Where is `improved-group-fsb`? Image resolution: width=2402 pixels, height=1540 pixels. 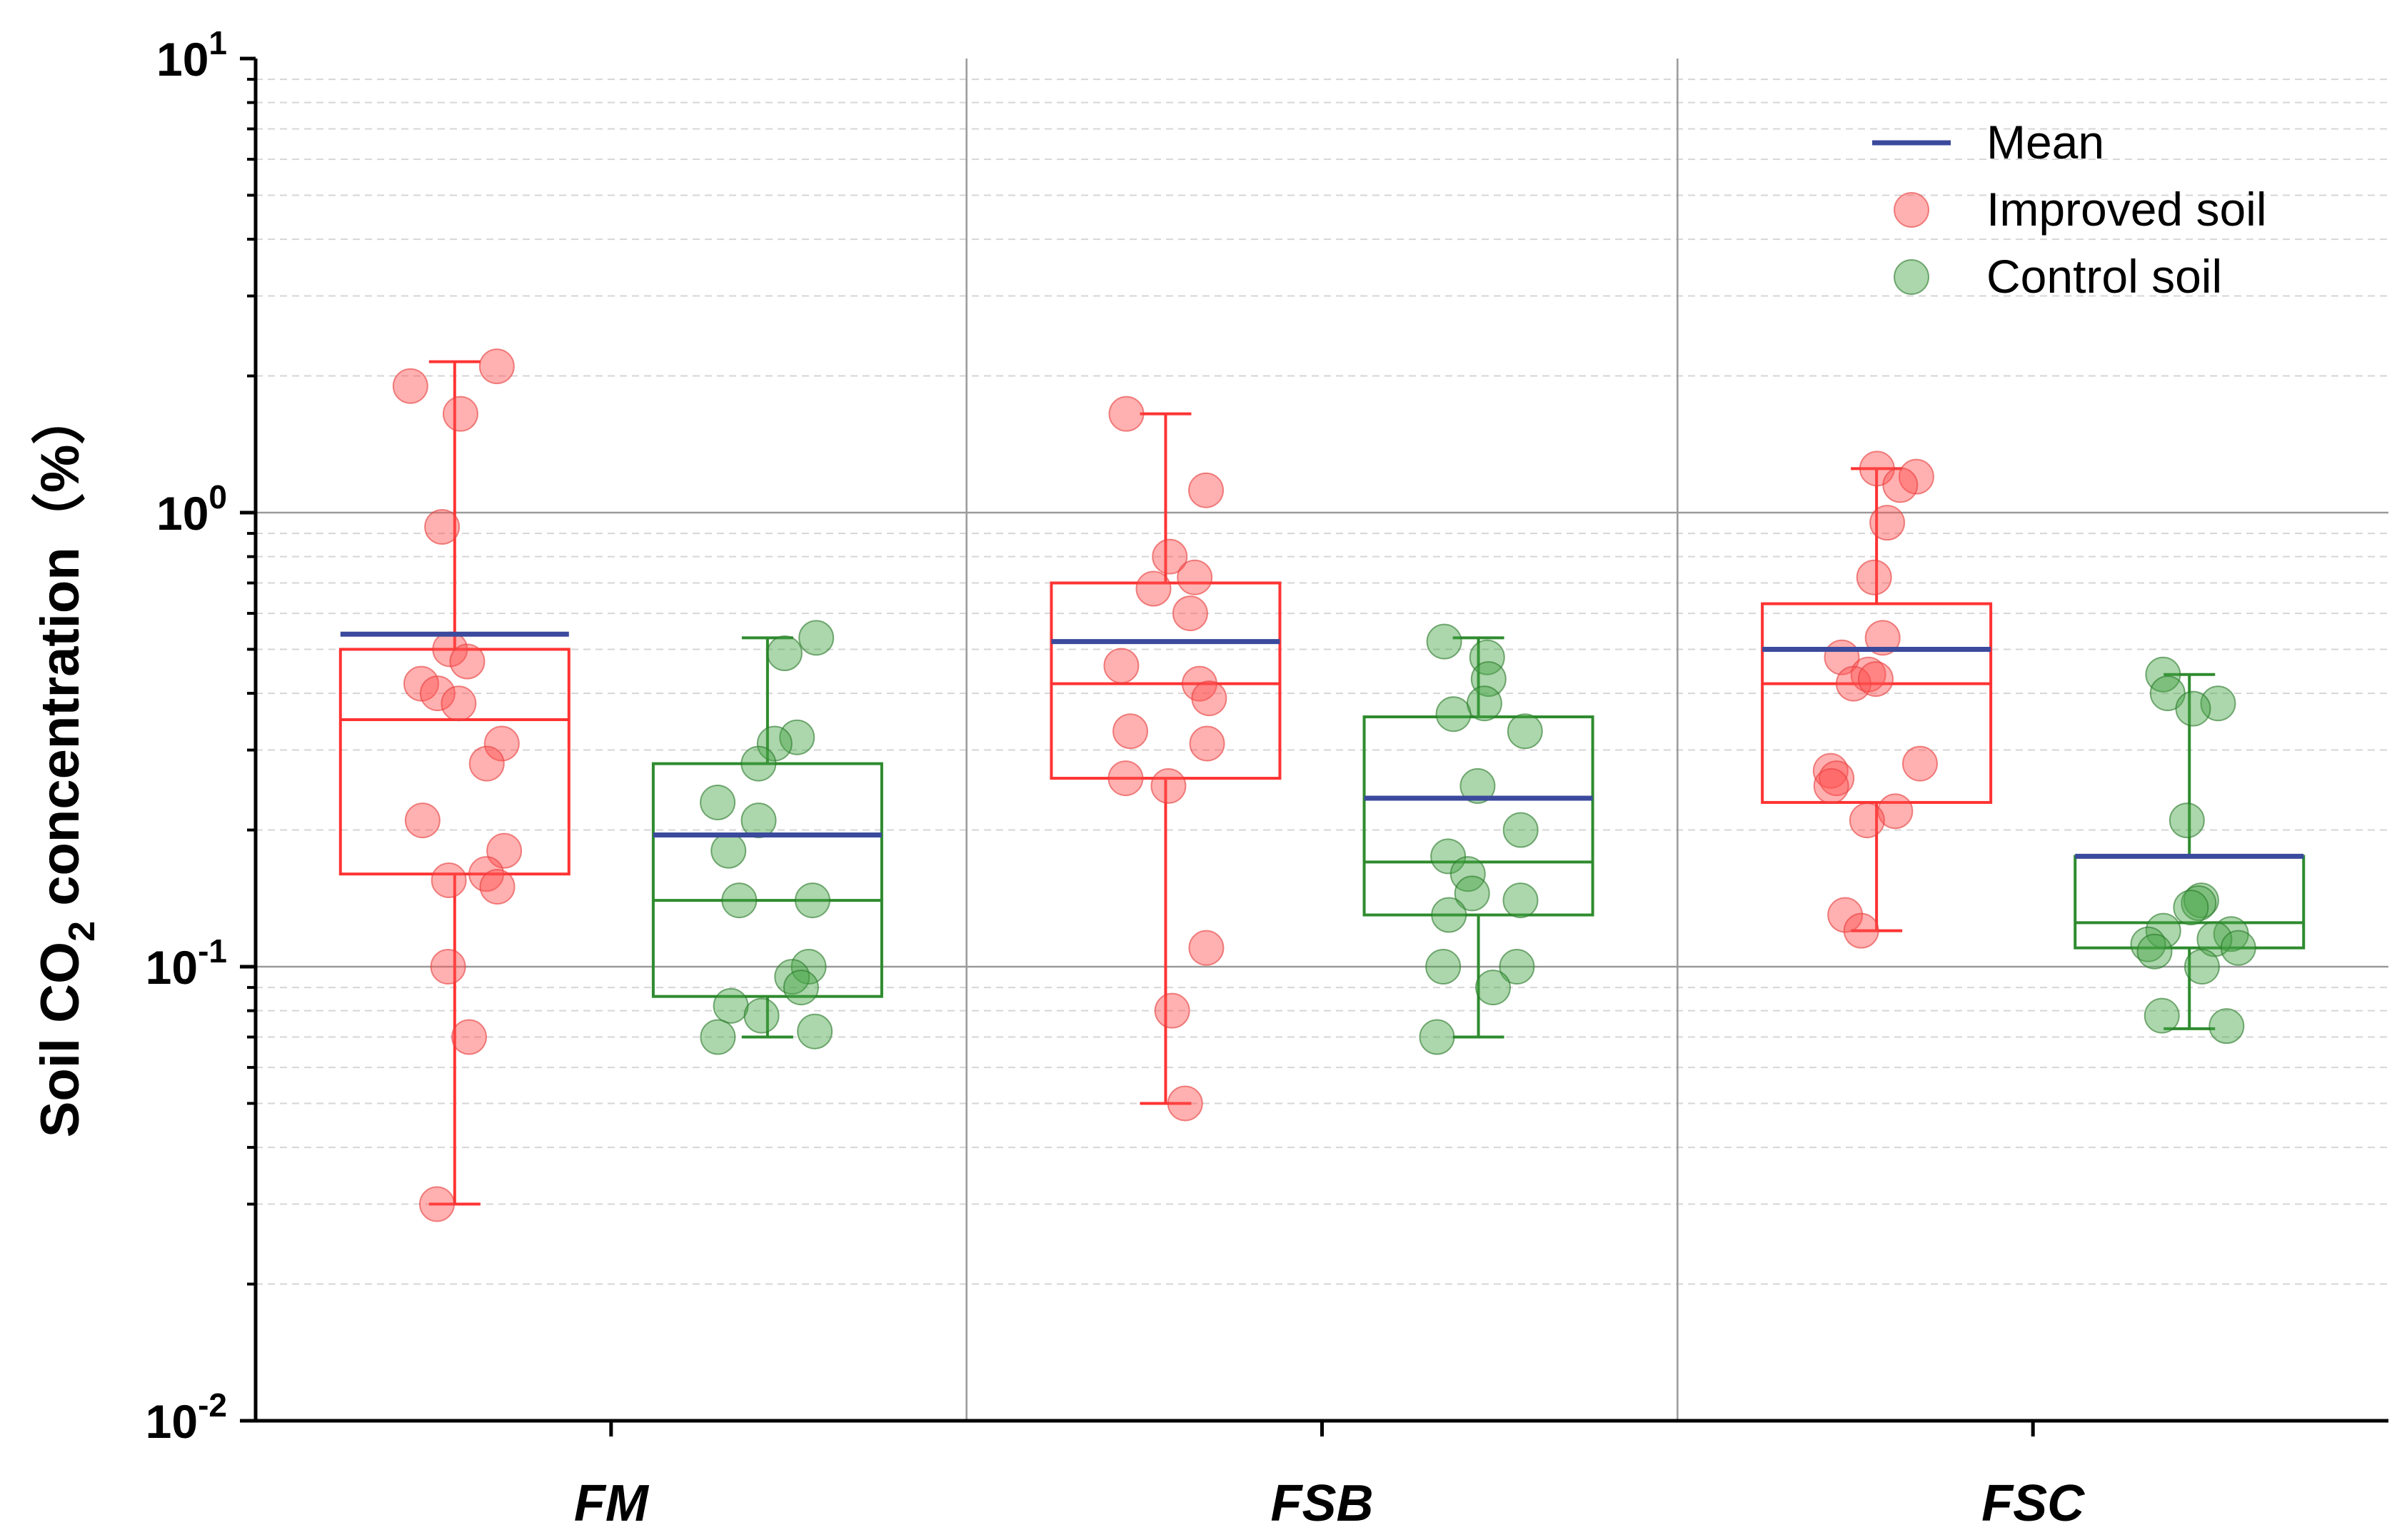
improved-group-fsb is located at coordinates (1166, 759).